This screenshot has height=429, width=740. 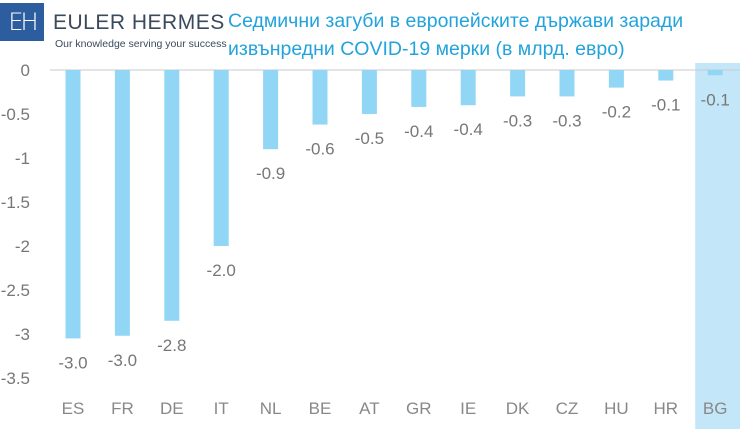 I want to click on bar-cz, so click(x=567, y=83).